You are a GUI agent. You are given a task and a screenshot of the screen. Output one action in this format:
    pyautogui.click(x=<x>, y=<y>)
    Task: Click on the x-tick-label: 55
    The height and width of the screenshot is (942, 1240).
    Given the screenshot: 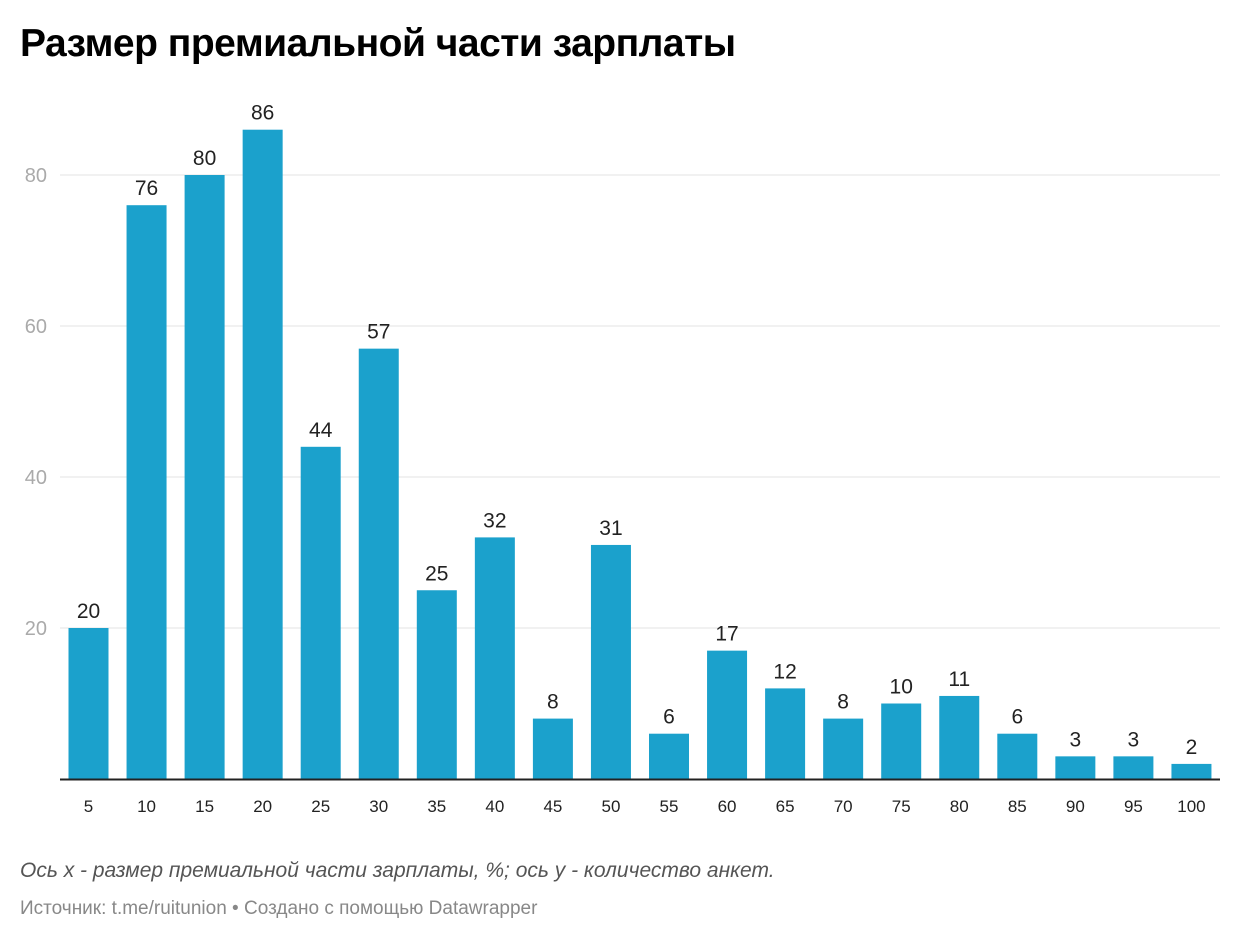 What is the action you would take?
    pyautogui.click(x=669, y=806)
    